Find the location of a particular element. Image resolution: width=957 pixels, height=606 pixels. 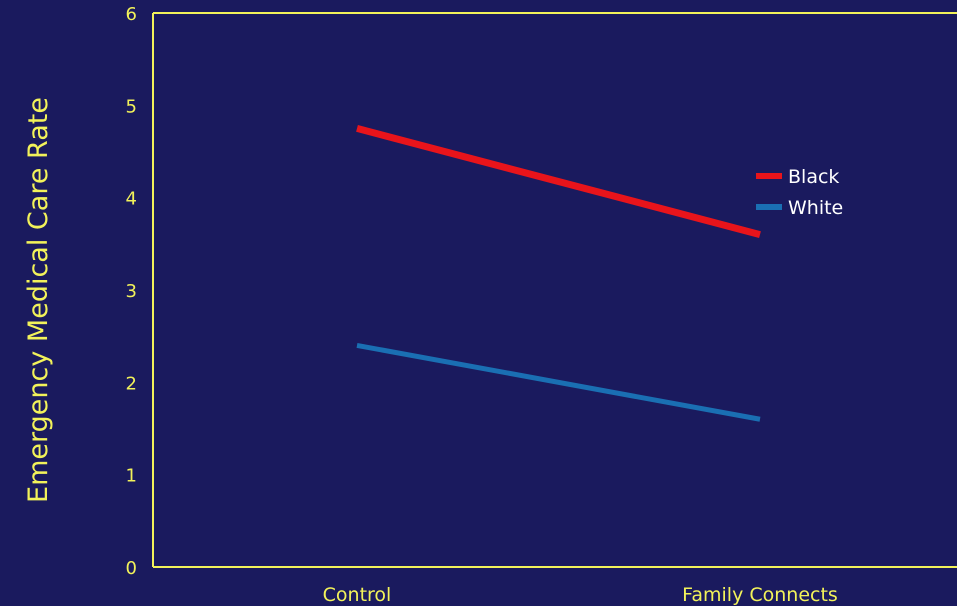

y-axis-ticks: 0 1 2 3 4 5 6 is located at coordinates (131, 291).